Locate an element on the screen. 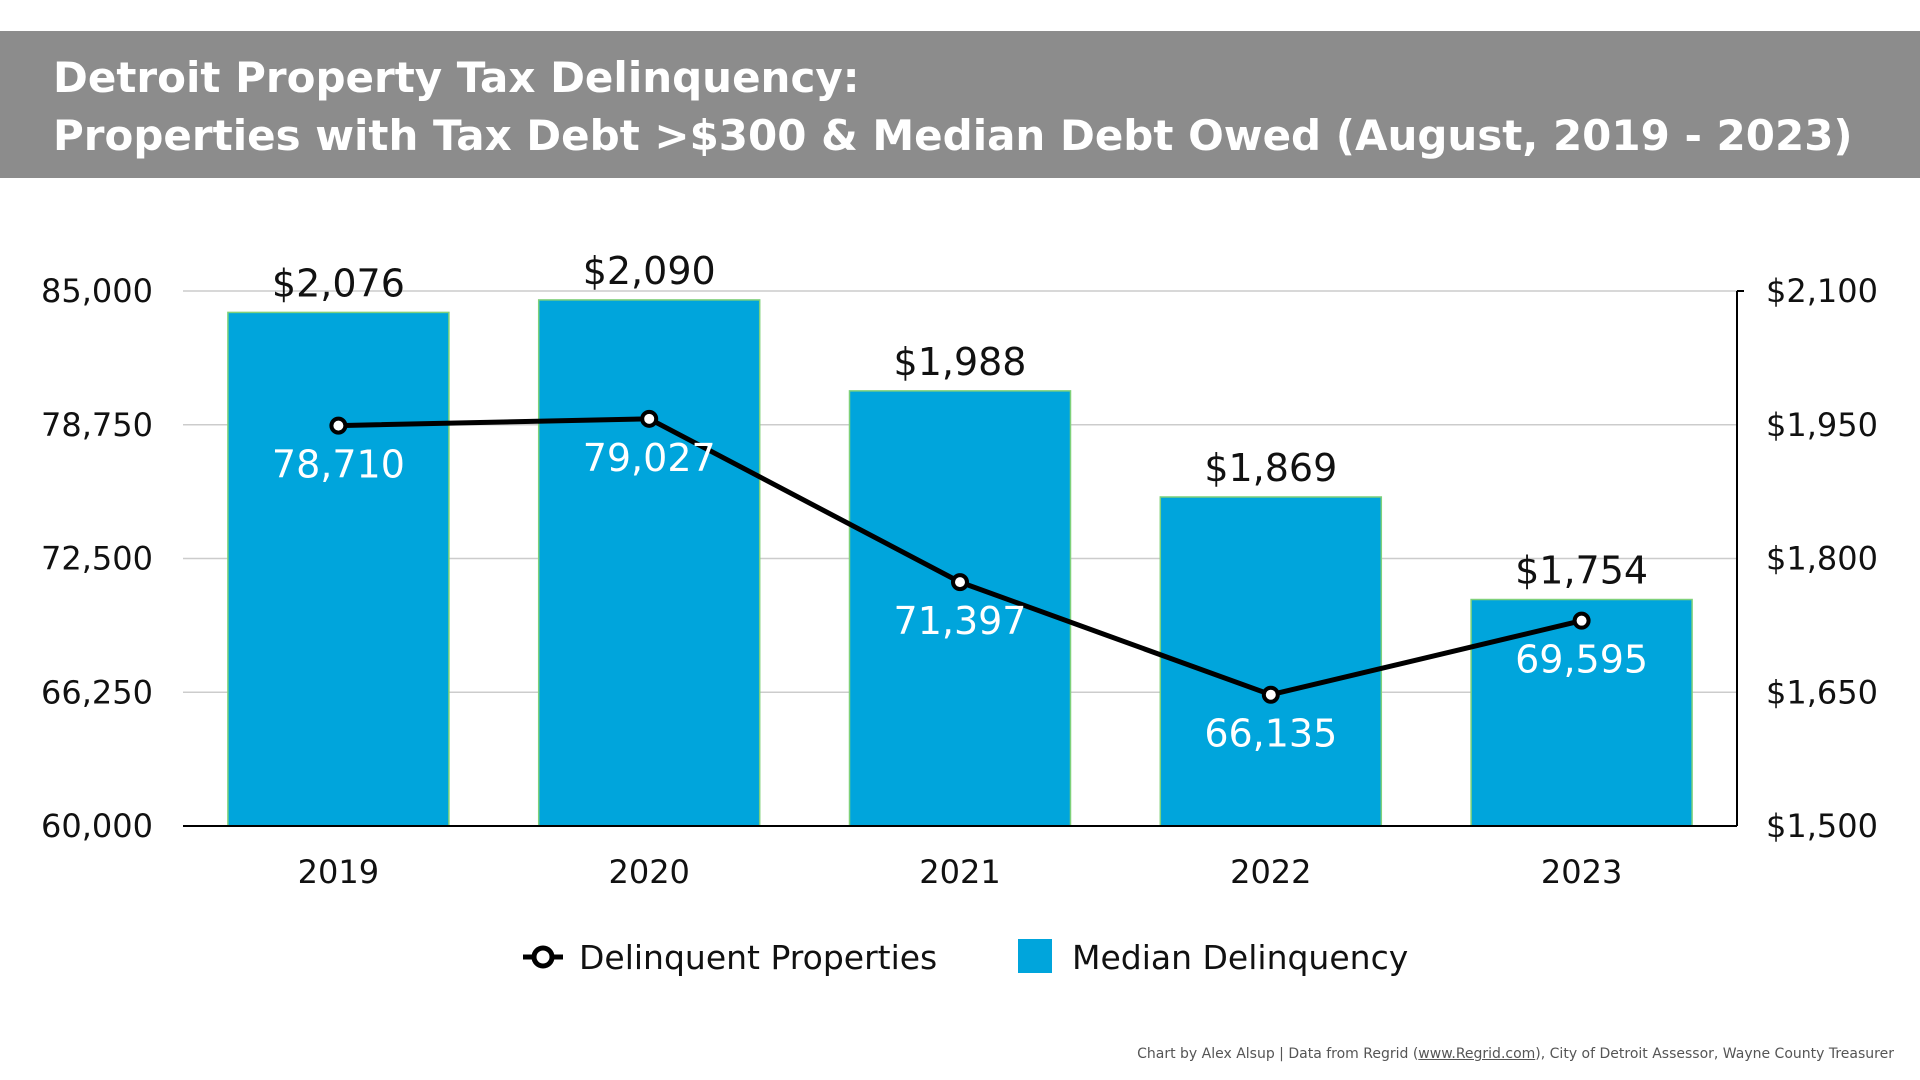 The width and height of the screenshot is (1920, 1080). left-axis-tick-label: 66,250 is located at coordinates (97, 692).